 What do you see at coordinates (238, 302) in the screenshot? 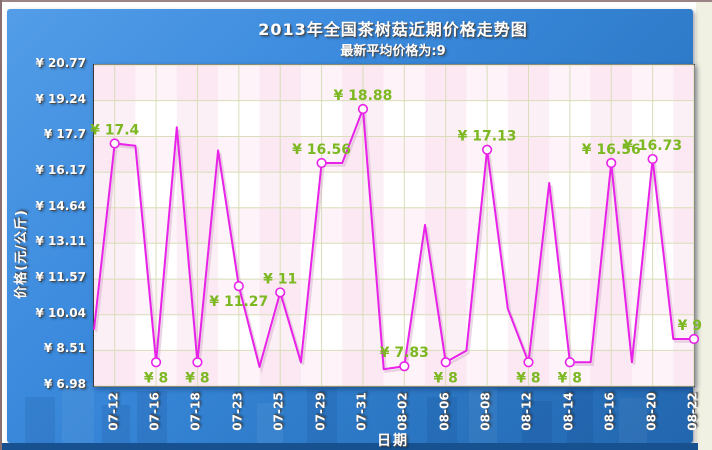
I see `data-point-label: ¥ 11.27` at bounding box center [238, 302].